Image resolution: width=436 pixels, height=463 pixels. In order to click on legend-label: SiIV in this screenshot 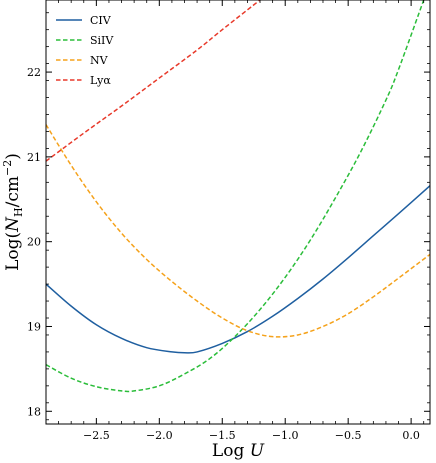, I will do `click(102, 40)`.